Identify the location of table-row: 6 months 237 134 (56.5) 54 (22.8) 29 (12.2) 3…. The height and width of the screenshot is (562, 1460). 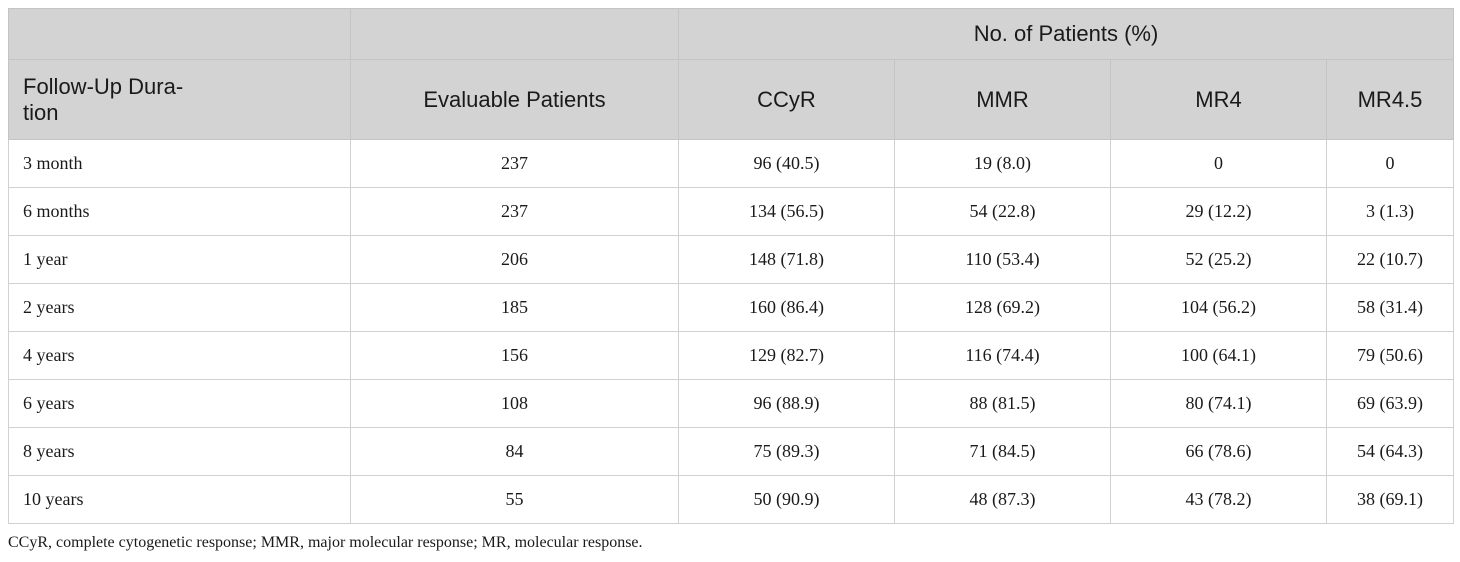
(731, 211).